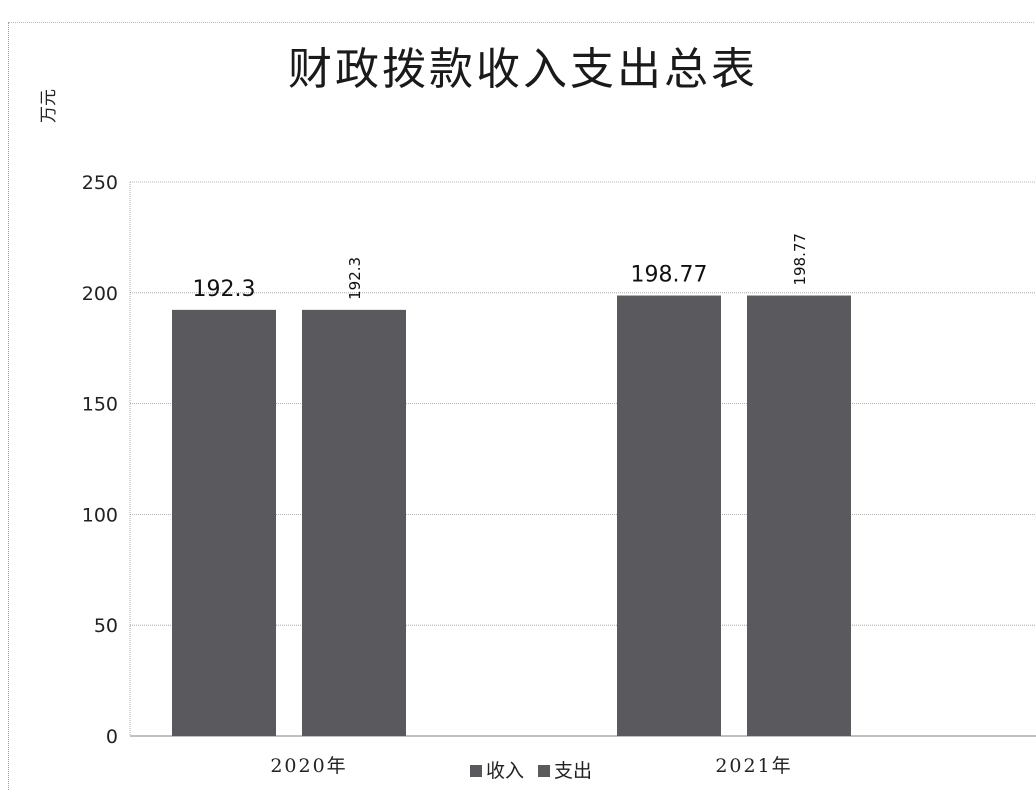 This screenshot has width=1036, height=794. Describe the element at coordinates (100, 515) in the screenshot. I see `y-tick-label: 100` at that location.